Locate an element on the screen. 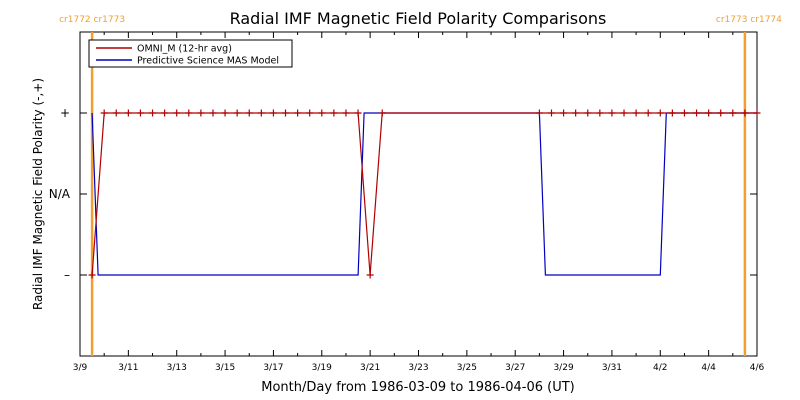 The height and width of the screenshot is (400, 800). x-tick-label: 3/11 is located at coordinates (128, 368).